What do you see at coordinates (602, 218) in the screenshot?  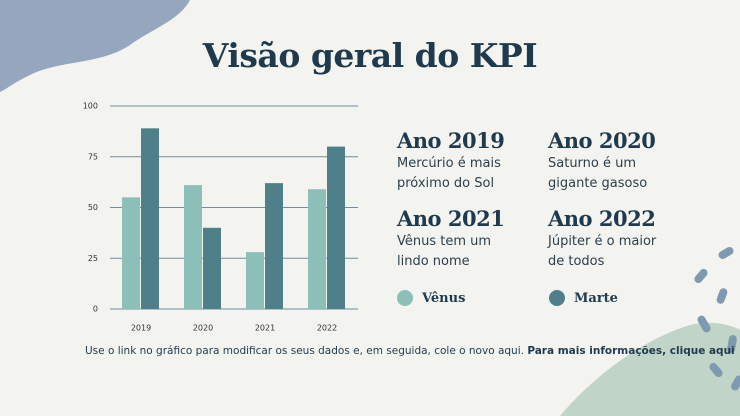 I see `card-heading: Ano 2022` at bounding box center [602, 218].